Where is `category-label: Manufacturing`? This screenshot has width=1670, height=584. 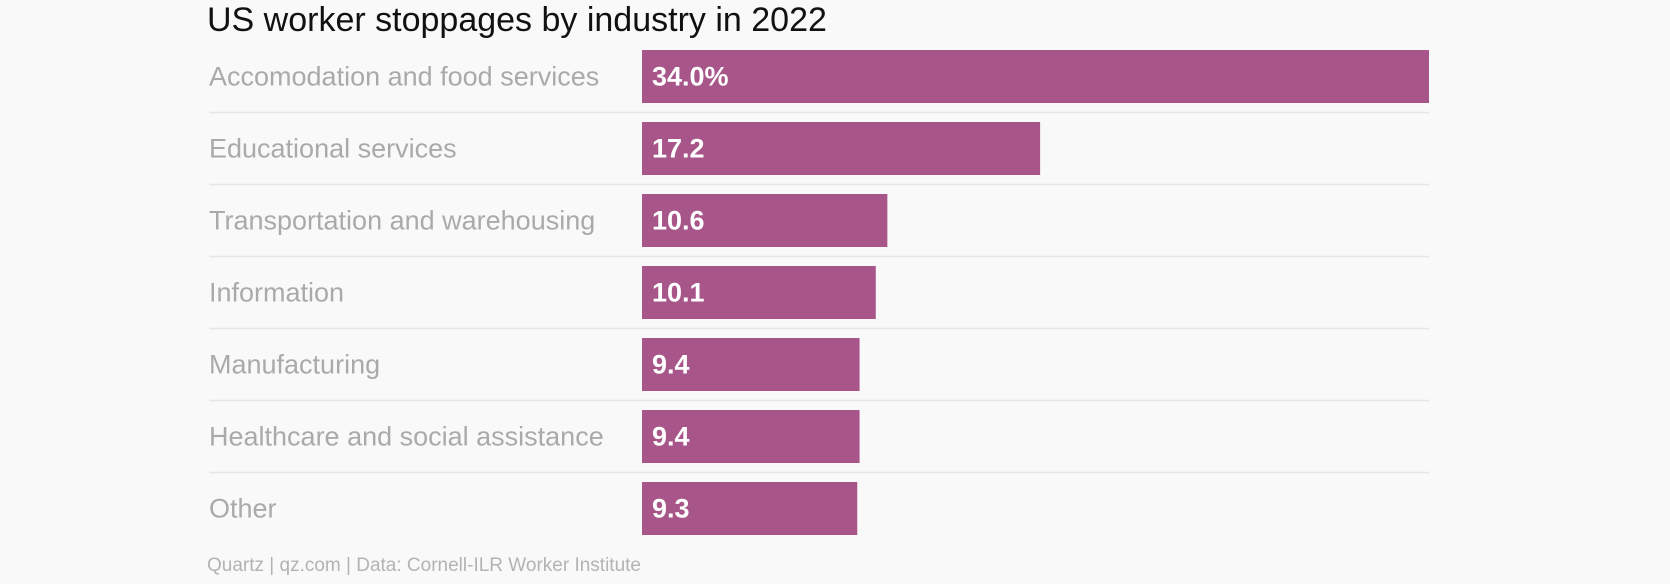 category-label: Manufacturing is located at coordinates (294, 365).